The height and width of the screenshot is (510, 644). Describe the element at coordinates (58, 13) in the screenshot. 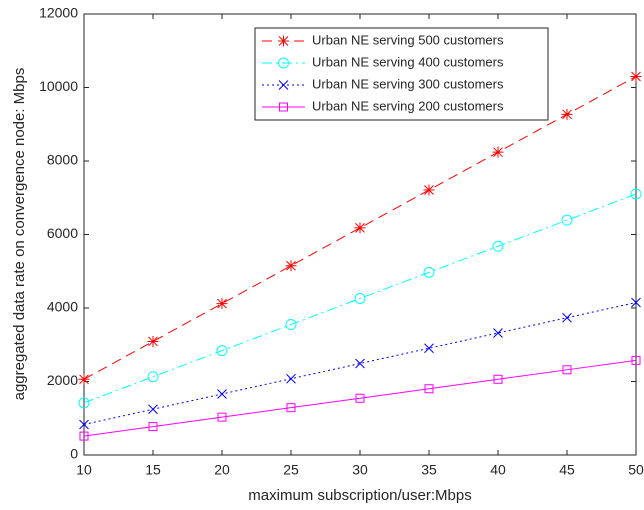

I see `y-tick-label: 12000` at that location.